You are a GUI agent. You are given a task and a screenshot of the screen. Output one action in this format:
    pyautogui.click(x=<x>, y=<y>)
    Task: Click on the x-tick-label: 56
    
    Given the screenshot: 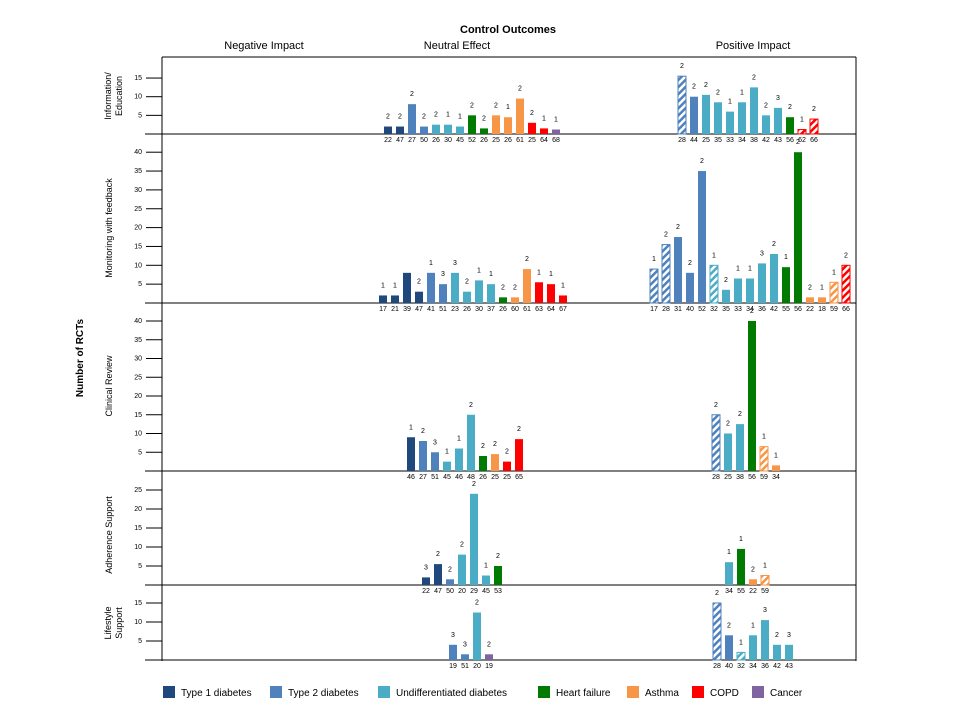 What is the action you would take?
    pyautogui.click(x=798, y=309)
    